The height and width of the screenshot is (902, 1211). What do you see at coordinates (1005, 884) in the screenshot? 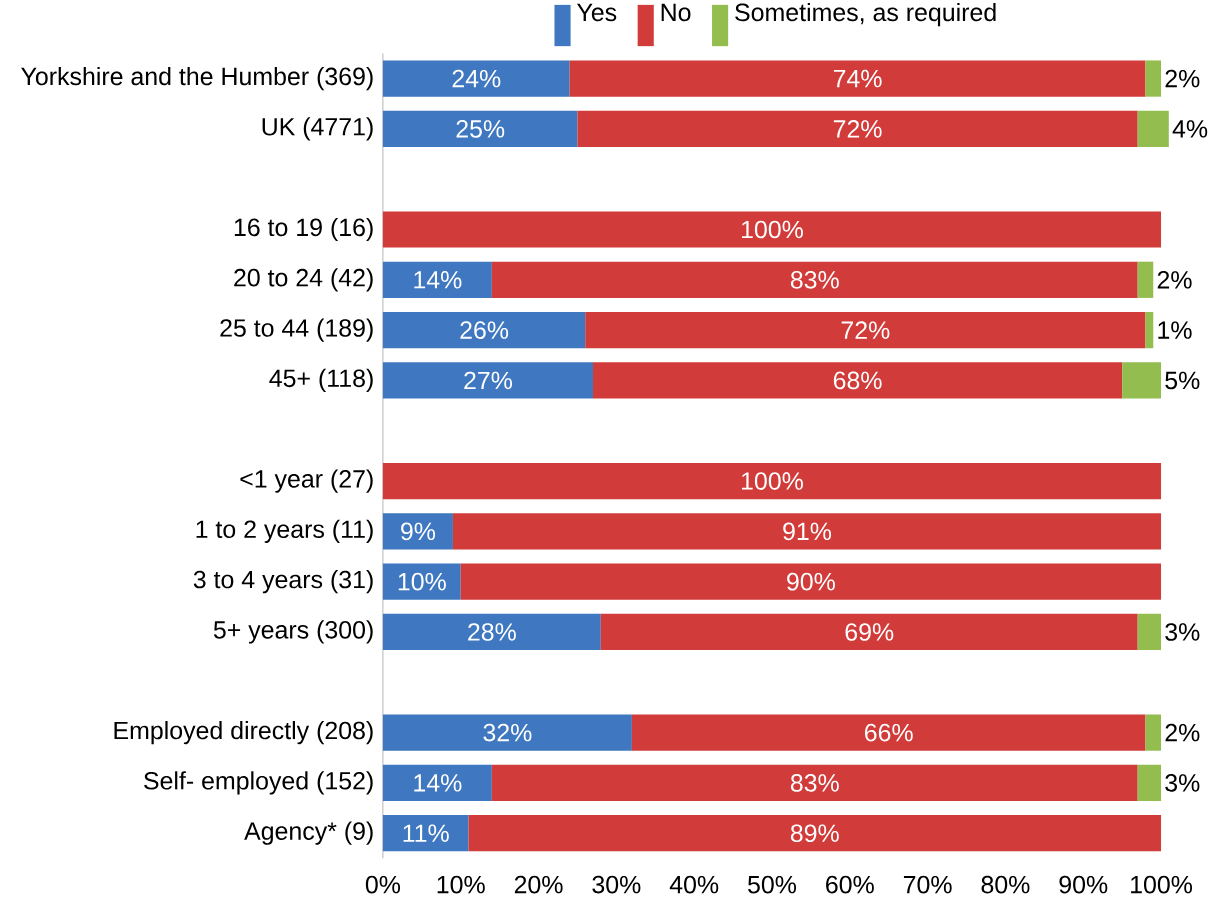
I see `x-tick-label: 80%` at bounding box center [1005, 884].